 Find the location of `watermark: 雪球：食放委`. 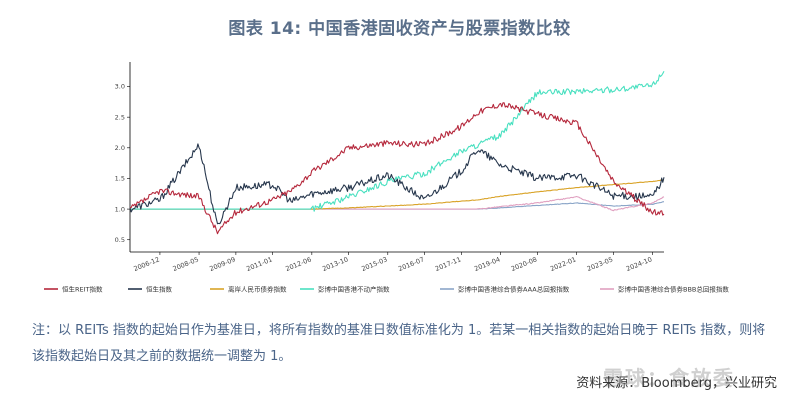

watermark: 雪球：食放委 is located at coordinates (669, 378).